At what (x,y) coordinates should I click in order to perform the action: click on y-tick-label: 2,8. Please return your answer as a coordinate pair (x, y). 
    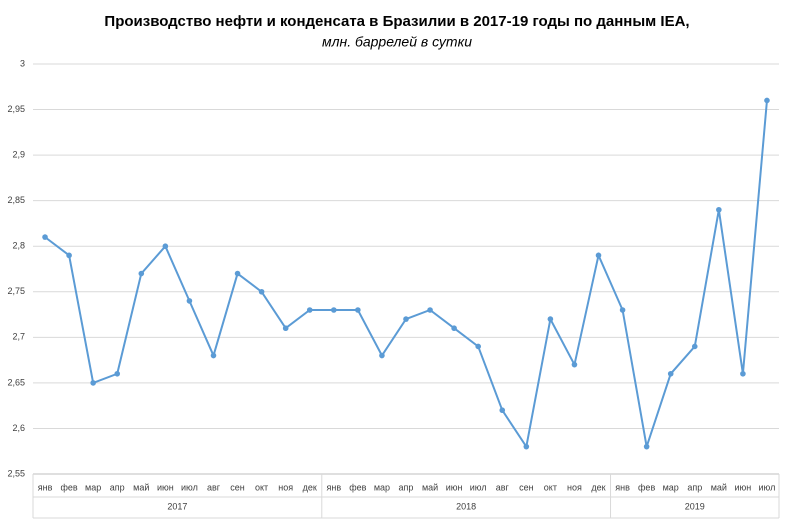
    Looking at the image, I should click on (18, 246).